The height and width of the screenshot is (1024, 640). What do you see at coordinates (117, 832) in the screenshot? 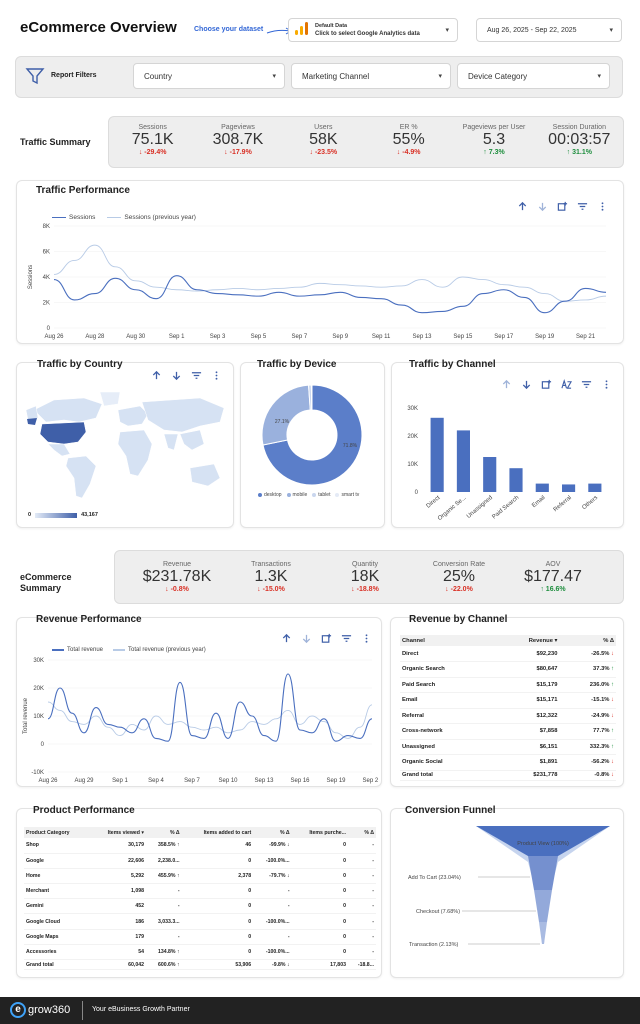
I see `col-header: Items viewed ▾` at bounding box center [117, 832].